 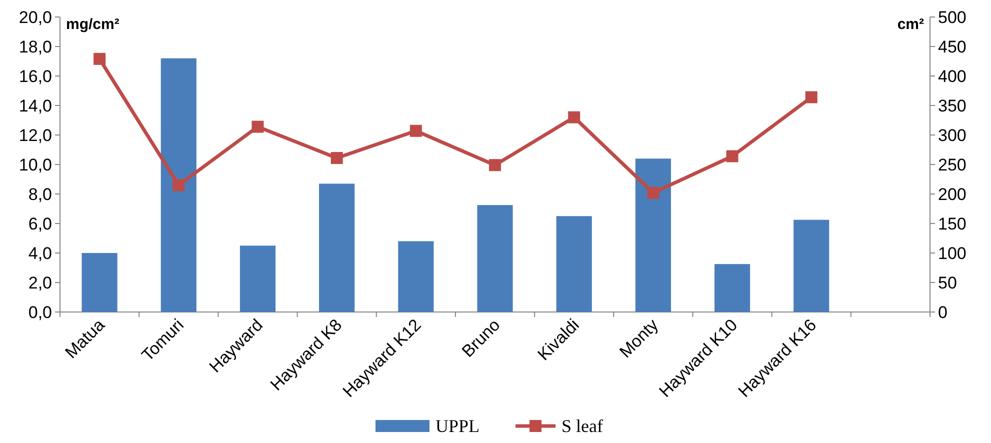 What do you see at coordinates (952, 224) in the screenshot?
I see `y2-tick-label: 150` at bounding box center [952, 224].